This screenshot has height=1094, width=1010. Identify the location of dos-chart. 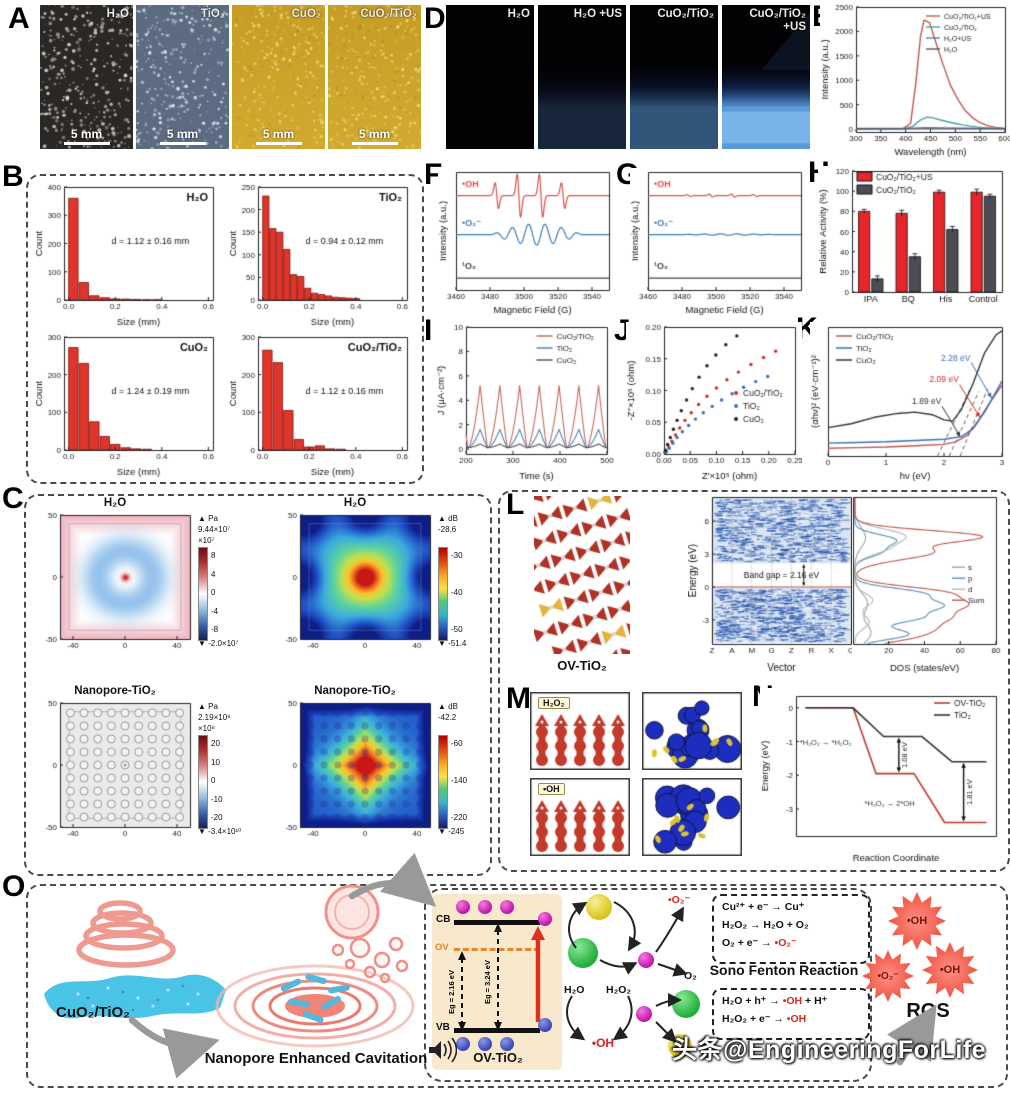
(928, 584).